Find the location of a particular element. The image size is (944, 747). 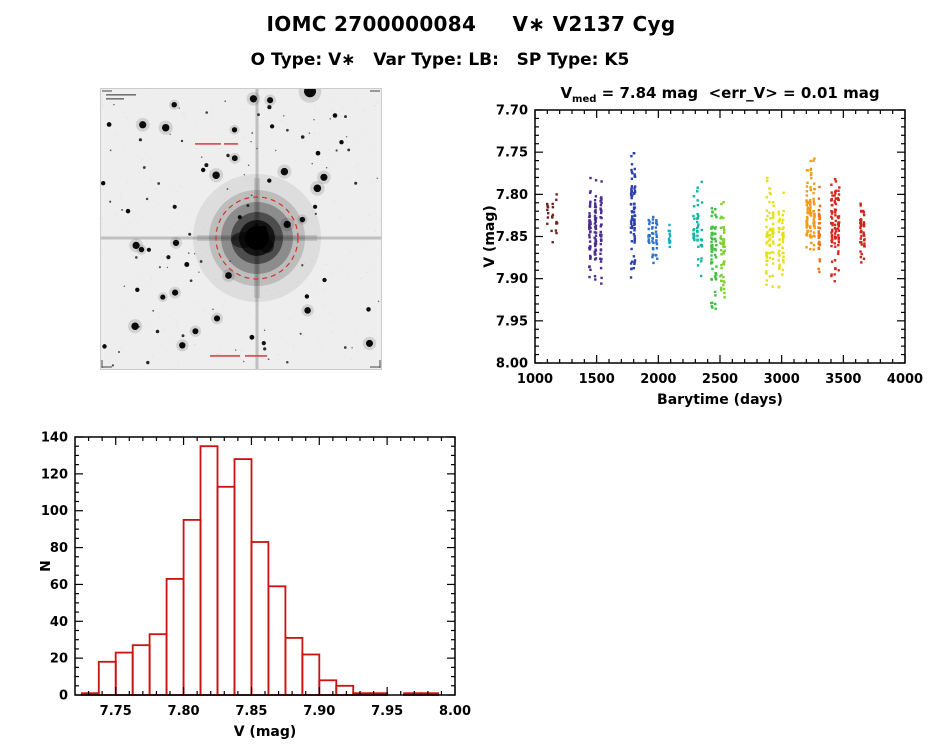

star-field-image is located at coordinates (241, 229).